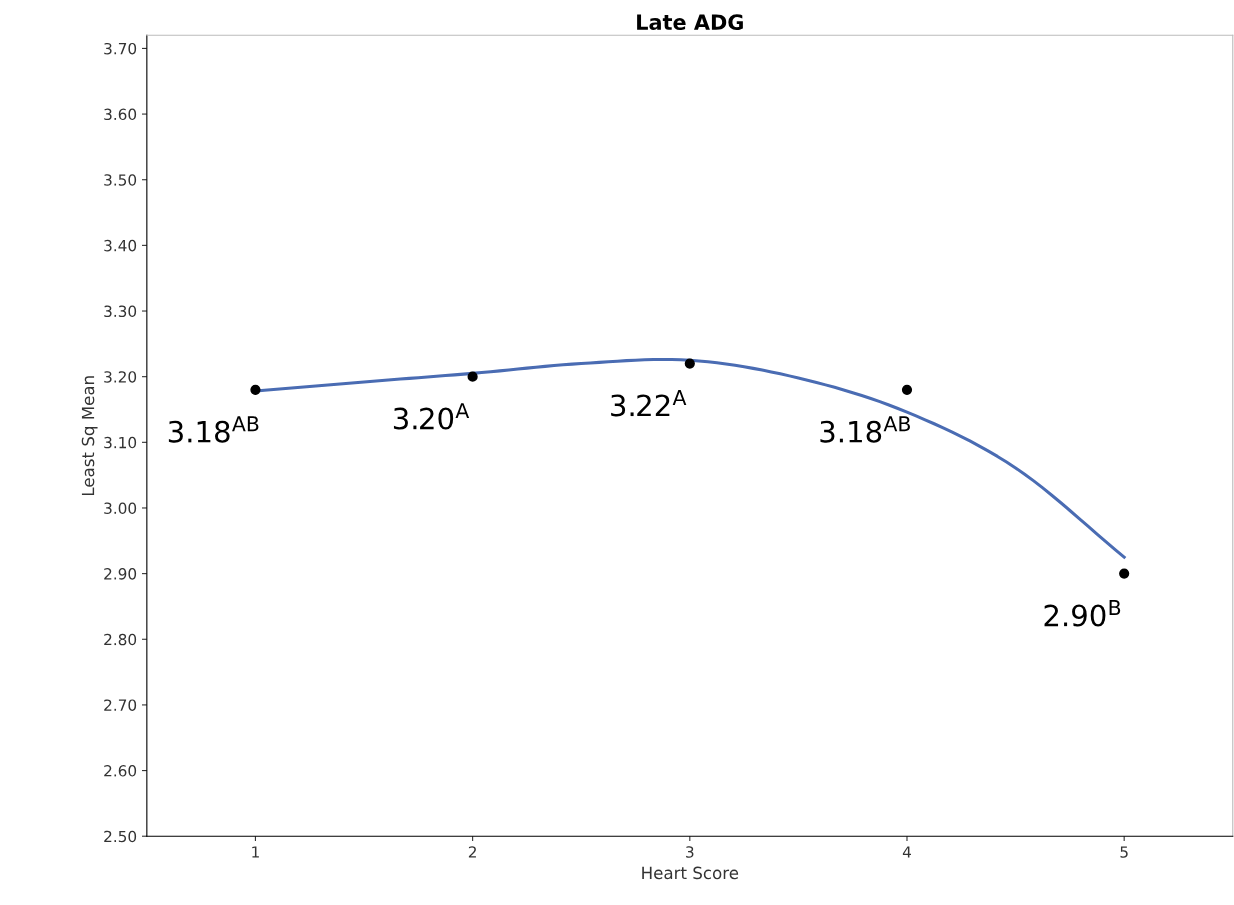 This screenshot has width=1234, height=905. What do you see at coordinates (120, 836) in the screenshot?
I see `y-tick-label: 2.50` at bounding box center [120, 836].